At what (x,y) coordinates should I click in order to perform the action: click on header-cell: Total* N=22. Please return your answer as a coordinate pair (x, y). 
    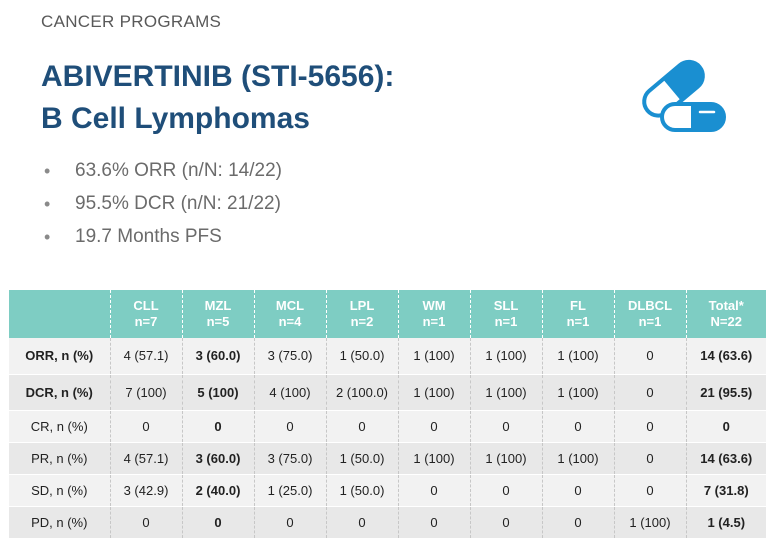
    Looking at the image, I should click on (725, 314).